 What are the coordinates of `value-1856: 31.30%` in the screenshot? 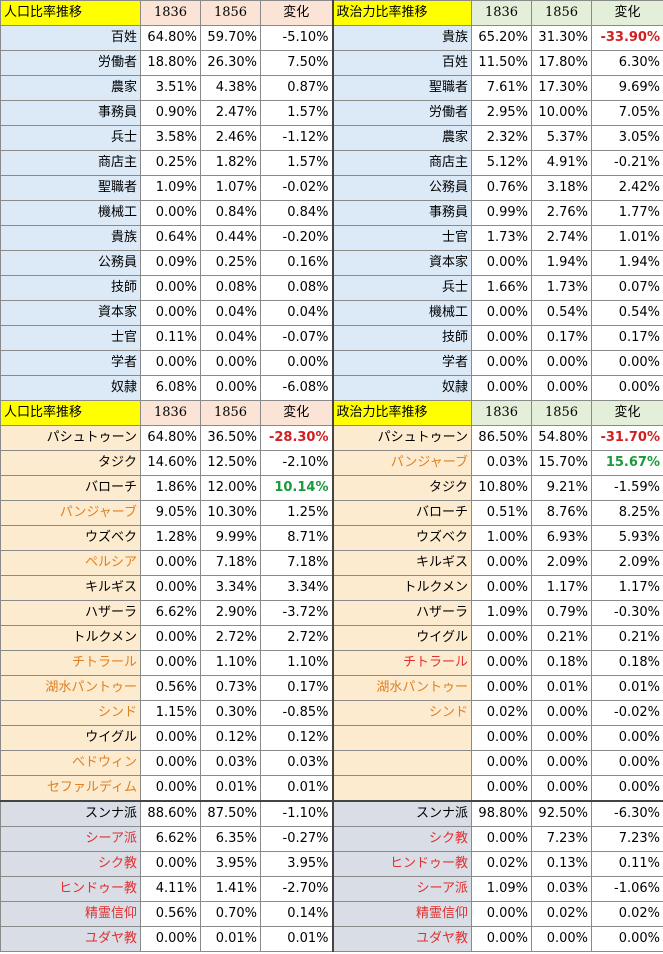 It's located at (561, 38).